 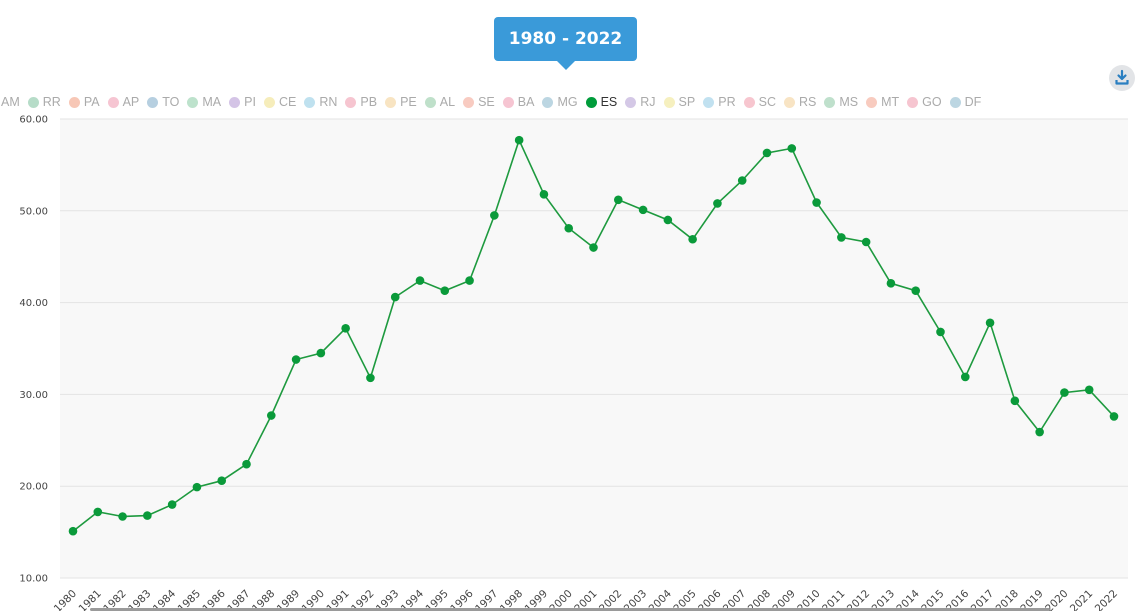 What do you see at coordinates (958, 599) in the screenshot?
I see `x-tick-label: 2016` at bounding box center [958, 599].